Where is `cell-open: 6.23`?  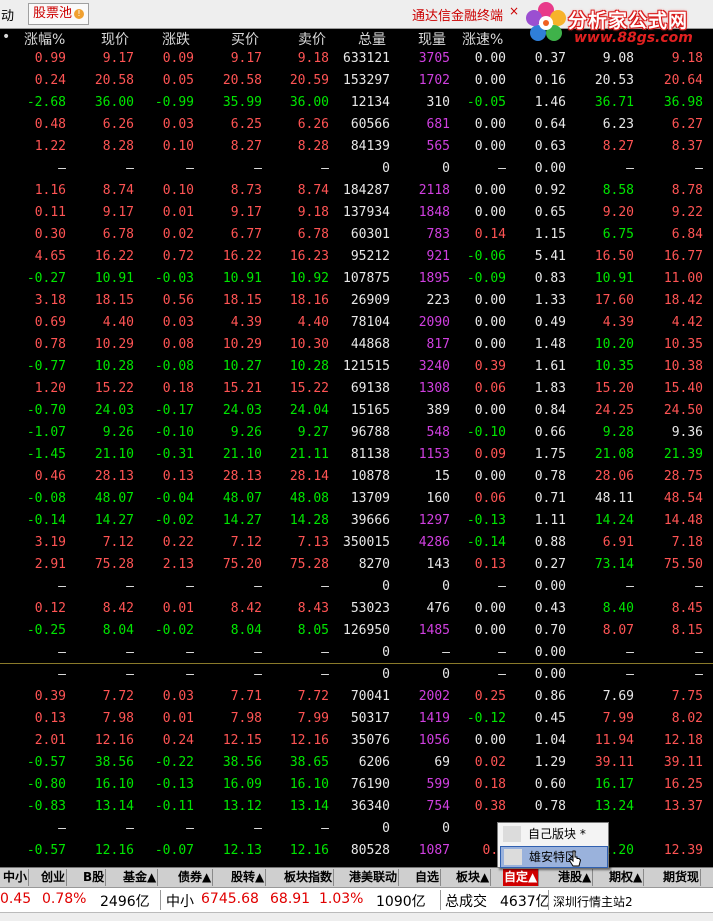 cell-open: 6.23 is located at coordinates (618, 124).